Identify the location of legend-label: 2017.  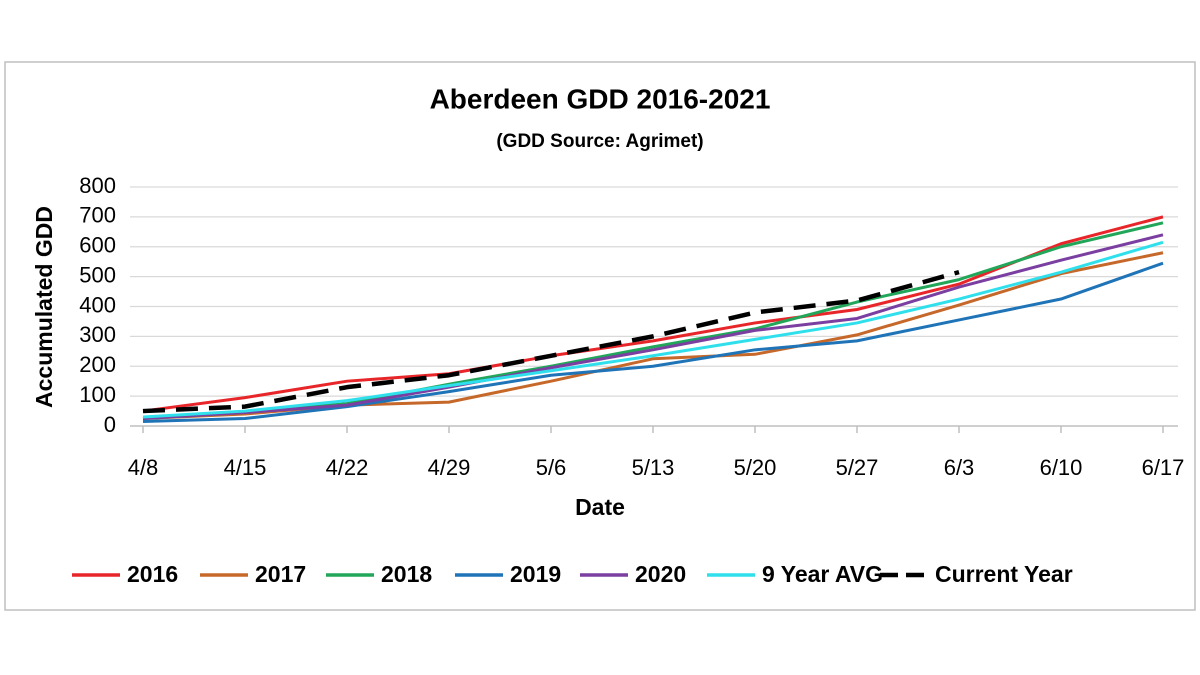
(280, 574).